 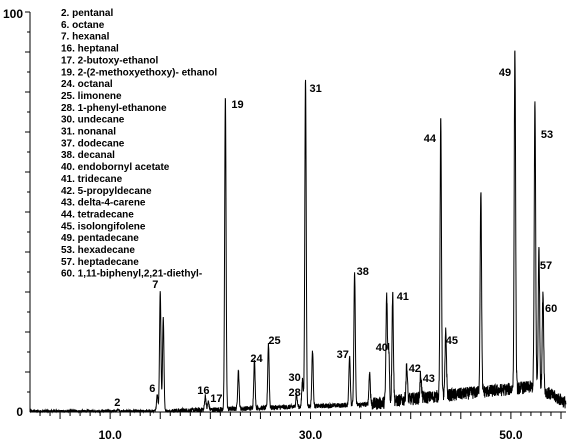 What do you see at coordinates (511, 435) in the screenshot?
I see `x-tick-label: 50.0` at bounding box center [511, 435].